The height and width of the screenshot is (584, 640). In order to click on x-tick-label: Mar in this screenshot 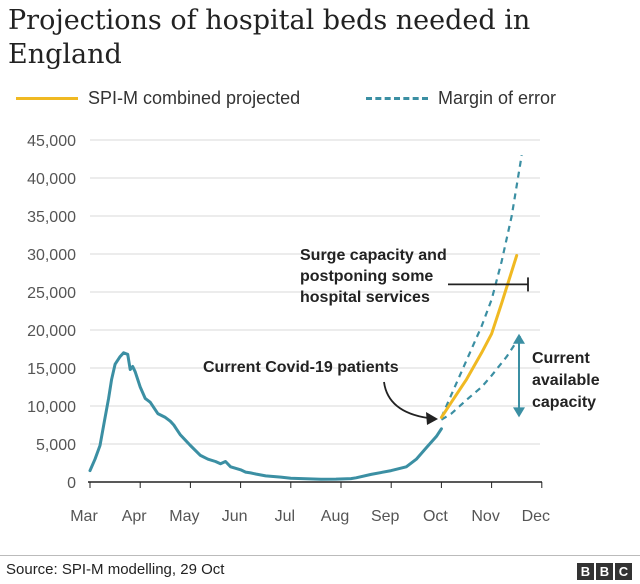, I will do `click(84, 516)`.